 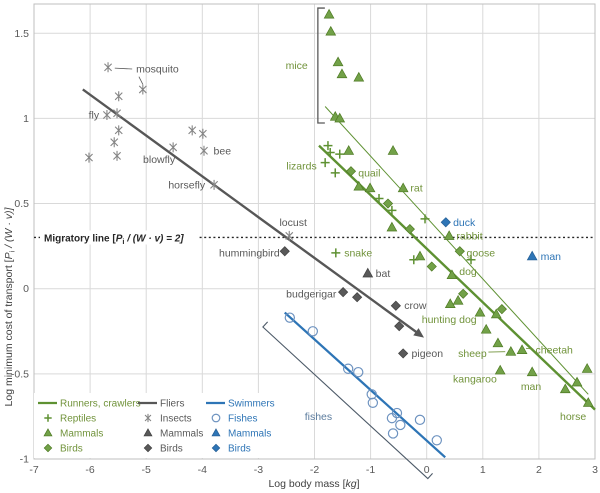 I want to click on y-tick-label: -1, so click(x=24, y=460).